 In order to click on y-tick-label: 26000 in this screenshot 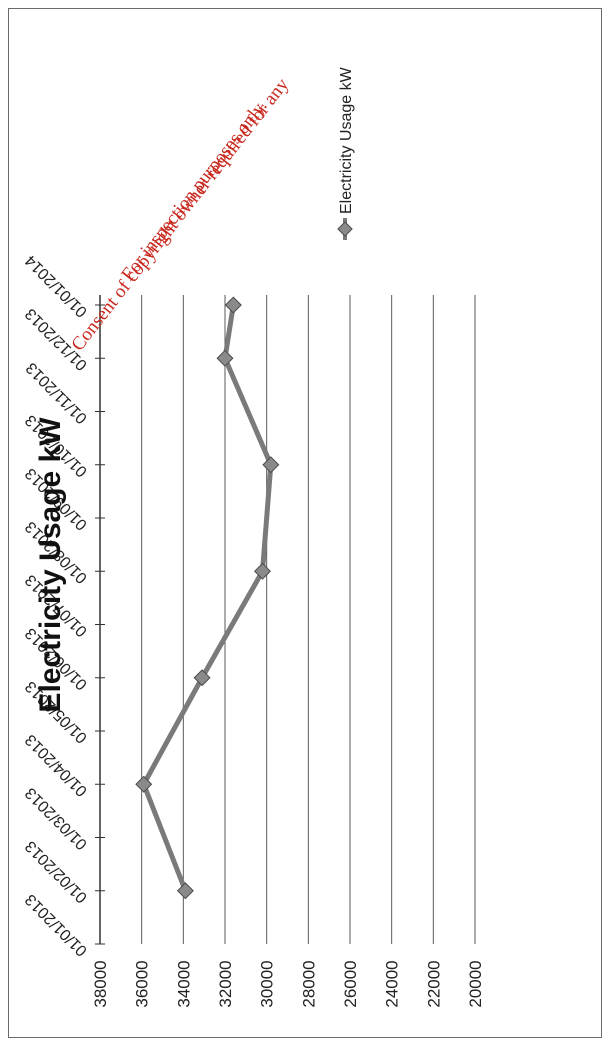, I will do `click(350, 983)`.